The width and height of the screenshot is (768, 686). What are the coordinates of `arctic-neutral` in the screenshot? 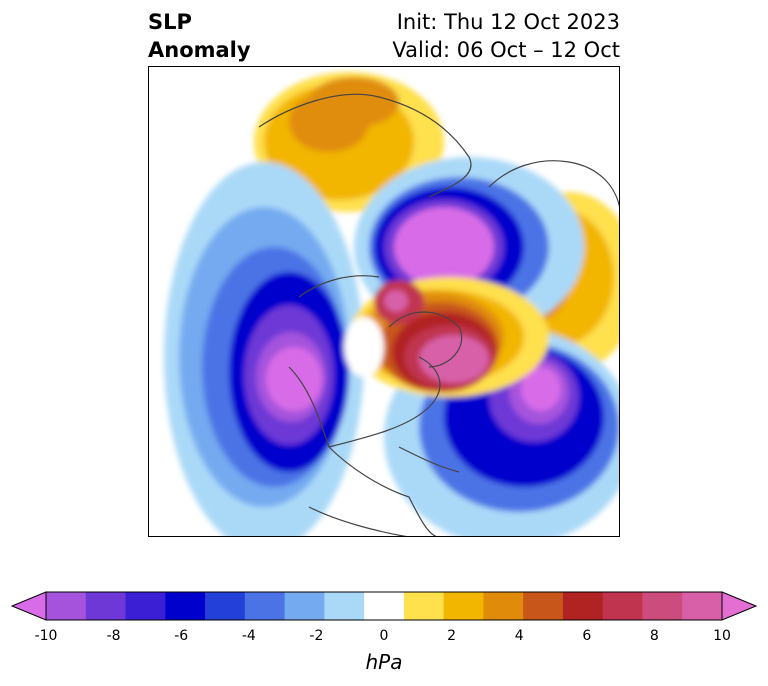 It's located at (364, 347).